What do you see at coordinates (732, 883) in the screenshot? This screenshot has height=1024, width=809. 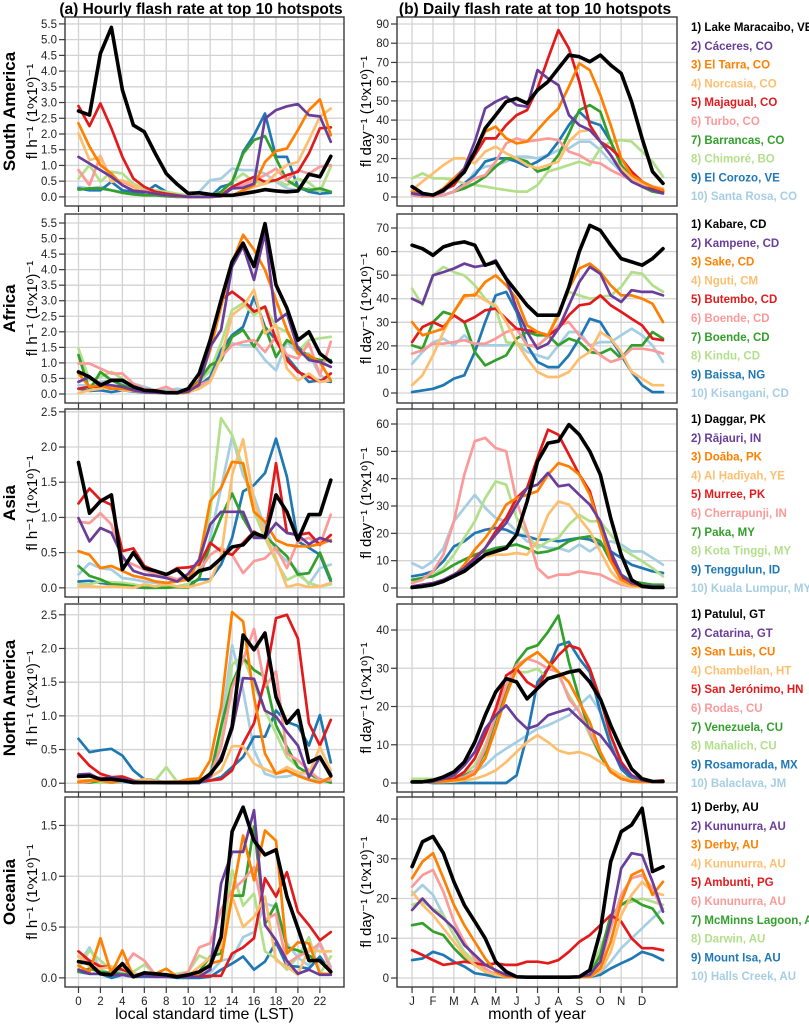 I see `legend-item: 5) Ambunti, PG` at bounding box center [732, 883].